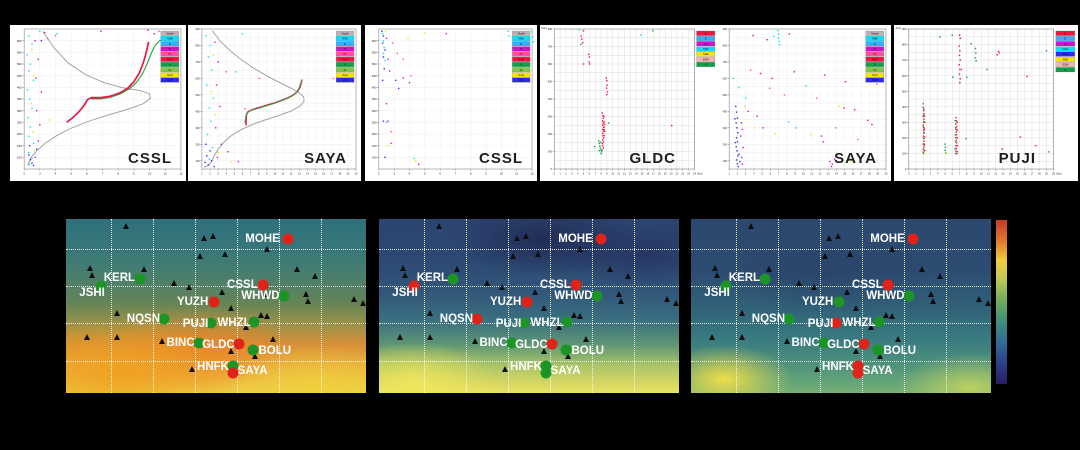 This screenshot has height=450, width=1080. Describe the element at coordinates (875, 65) in the screenshot. I see `svg-text: N` at that location.